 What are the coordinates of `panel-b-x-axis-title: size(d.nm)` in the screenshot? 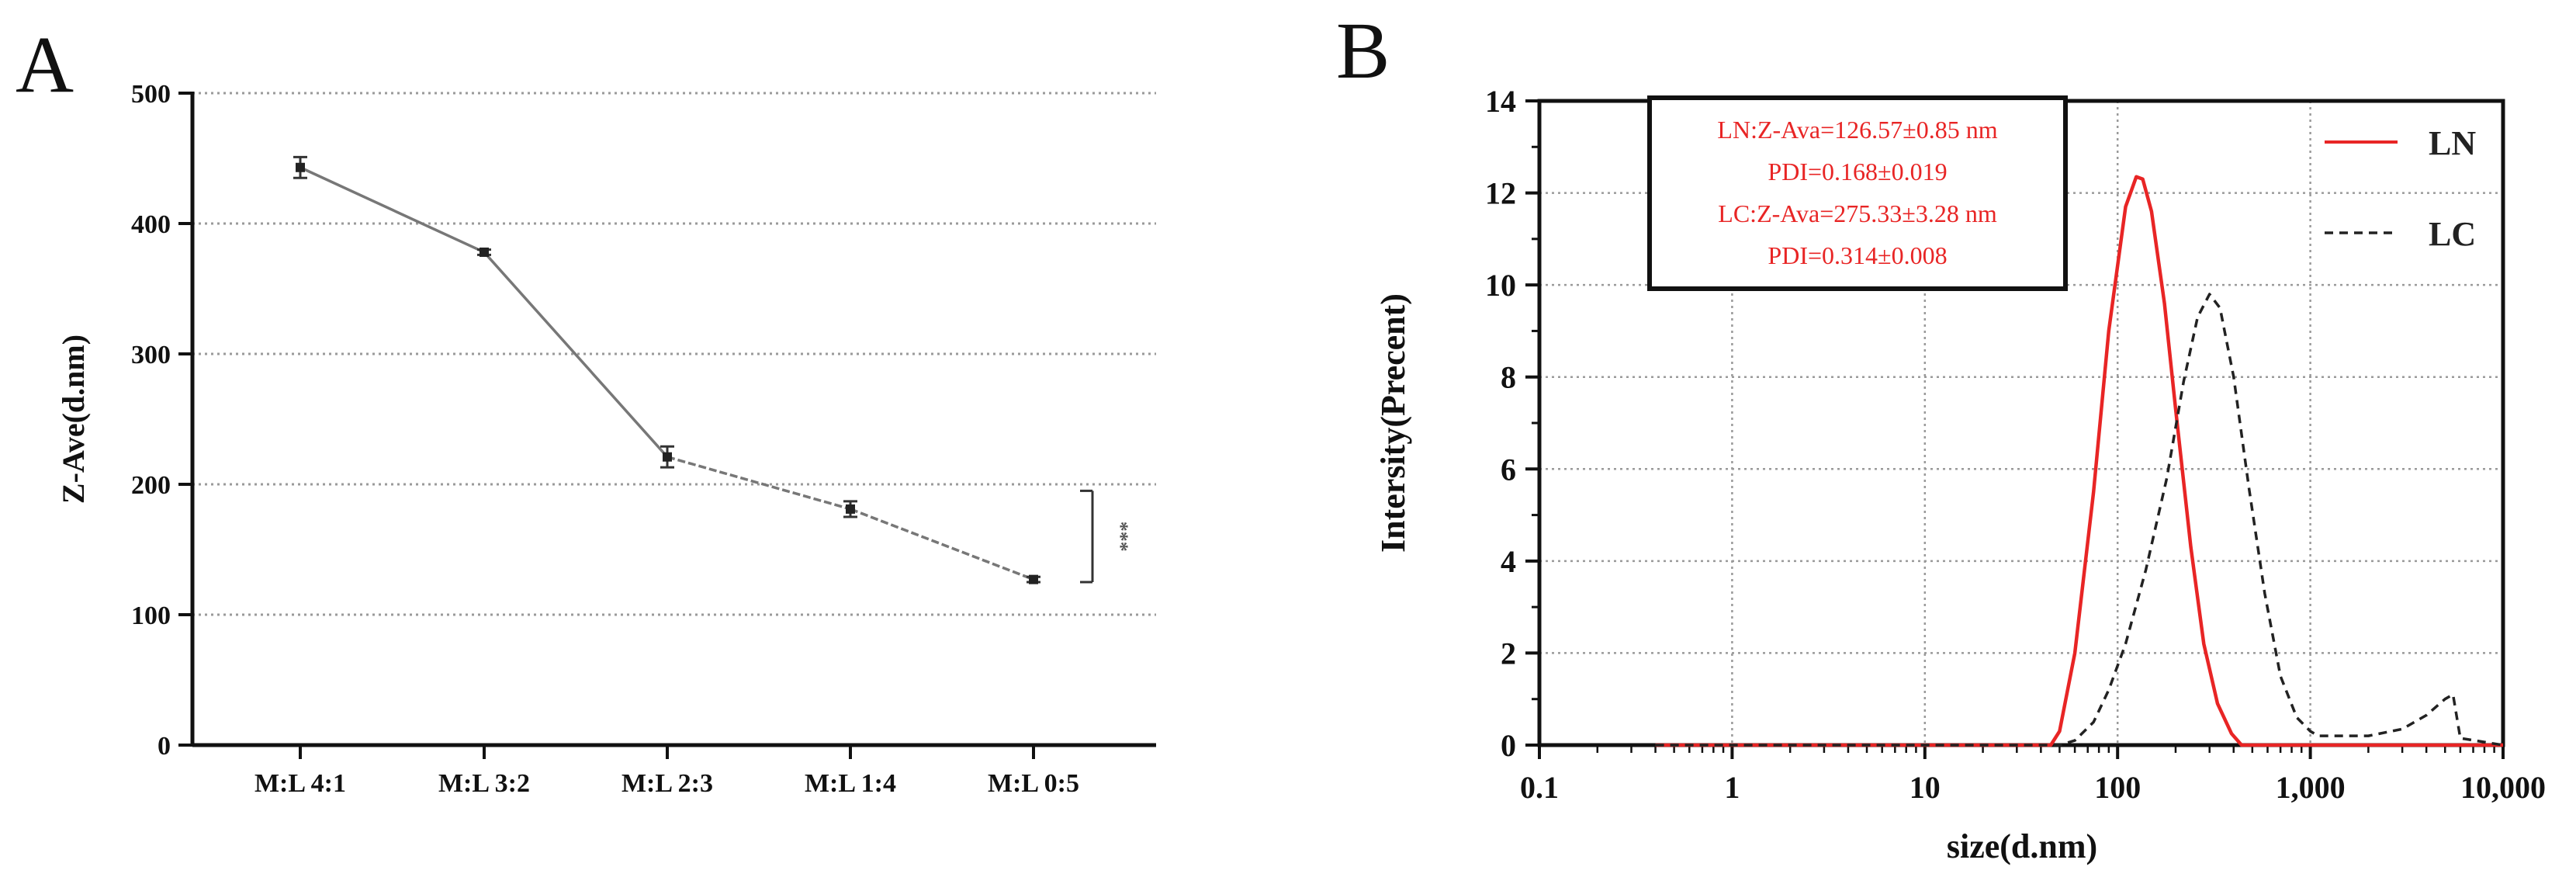 It's located at (2022, 846).